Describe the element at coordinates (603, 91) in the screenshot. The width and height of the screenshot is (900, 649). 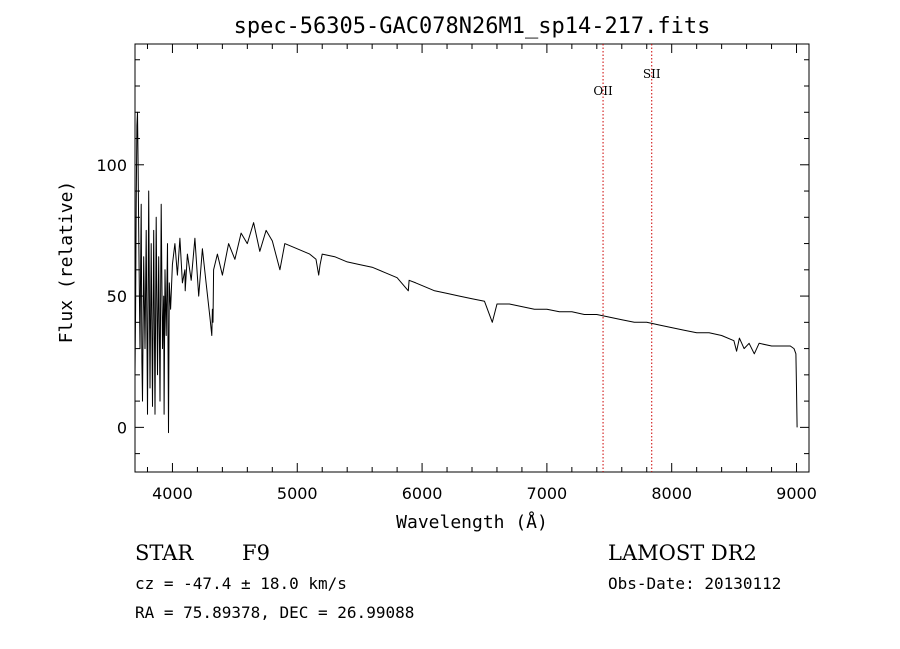
I see `reference-label-oii: OII` at that location.